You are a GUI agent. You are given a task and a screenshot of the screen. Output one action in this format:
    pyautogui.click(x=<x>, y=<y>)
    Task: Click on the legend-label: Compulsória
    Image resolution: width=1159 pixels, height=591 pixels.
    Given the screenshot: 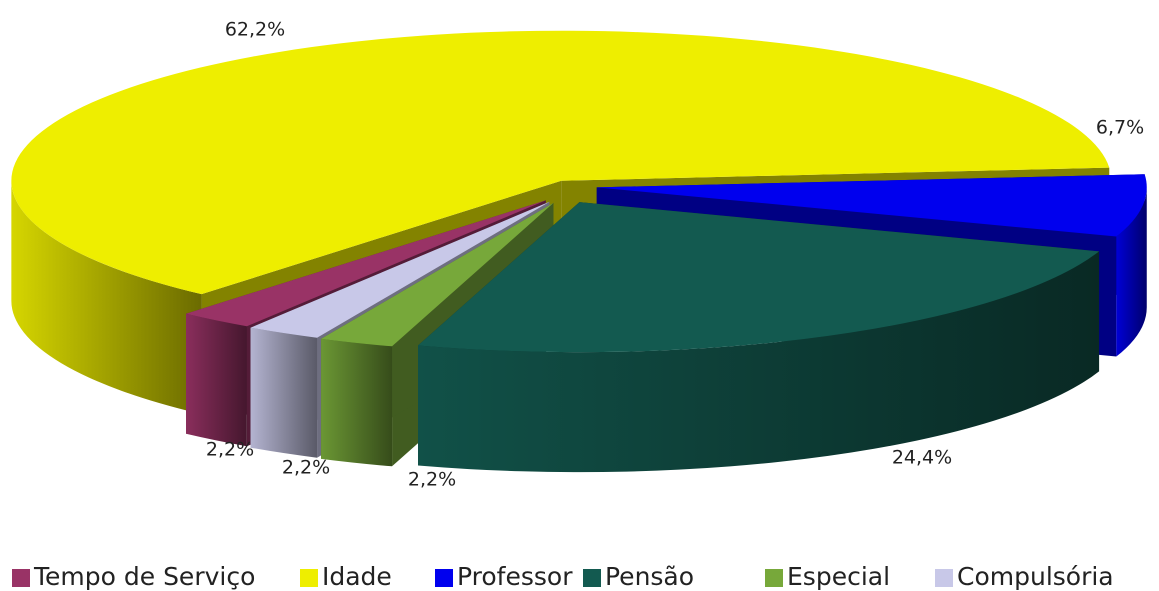 What is the action you would take?
    pyautogui.click(x=1035, y=576)
    